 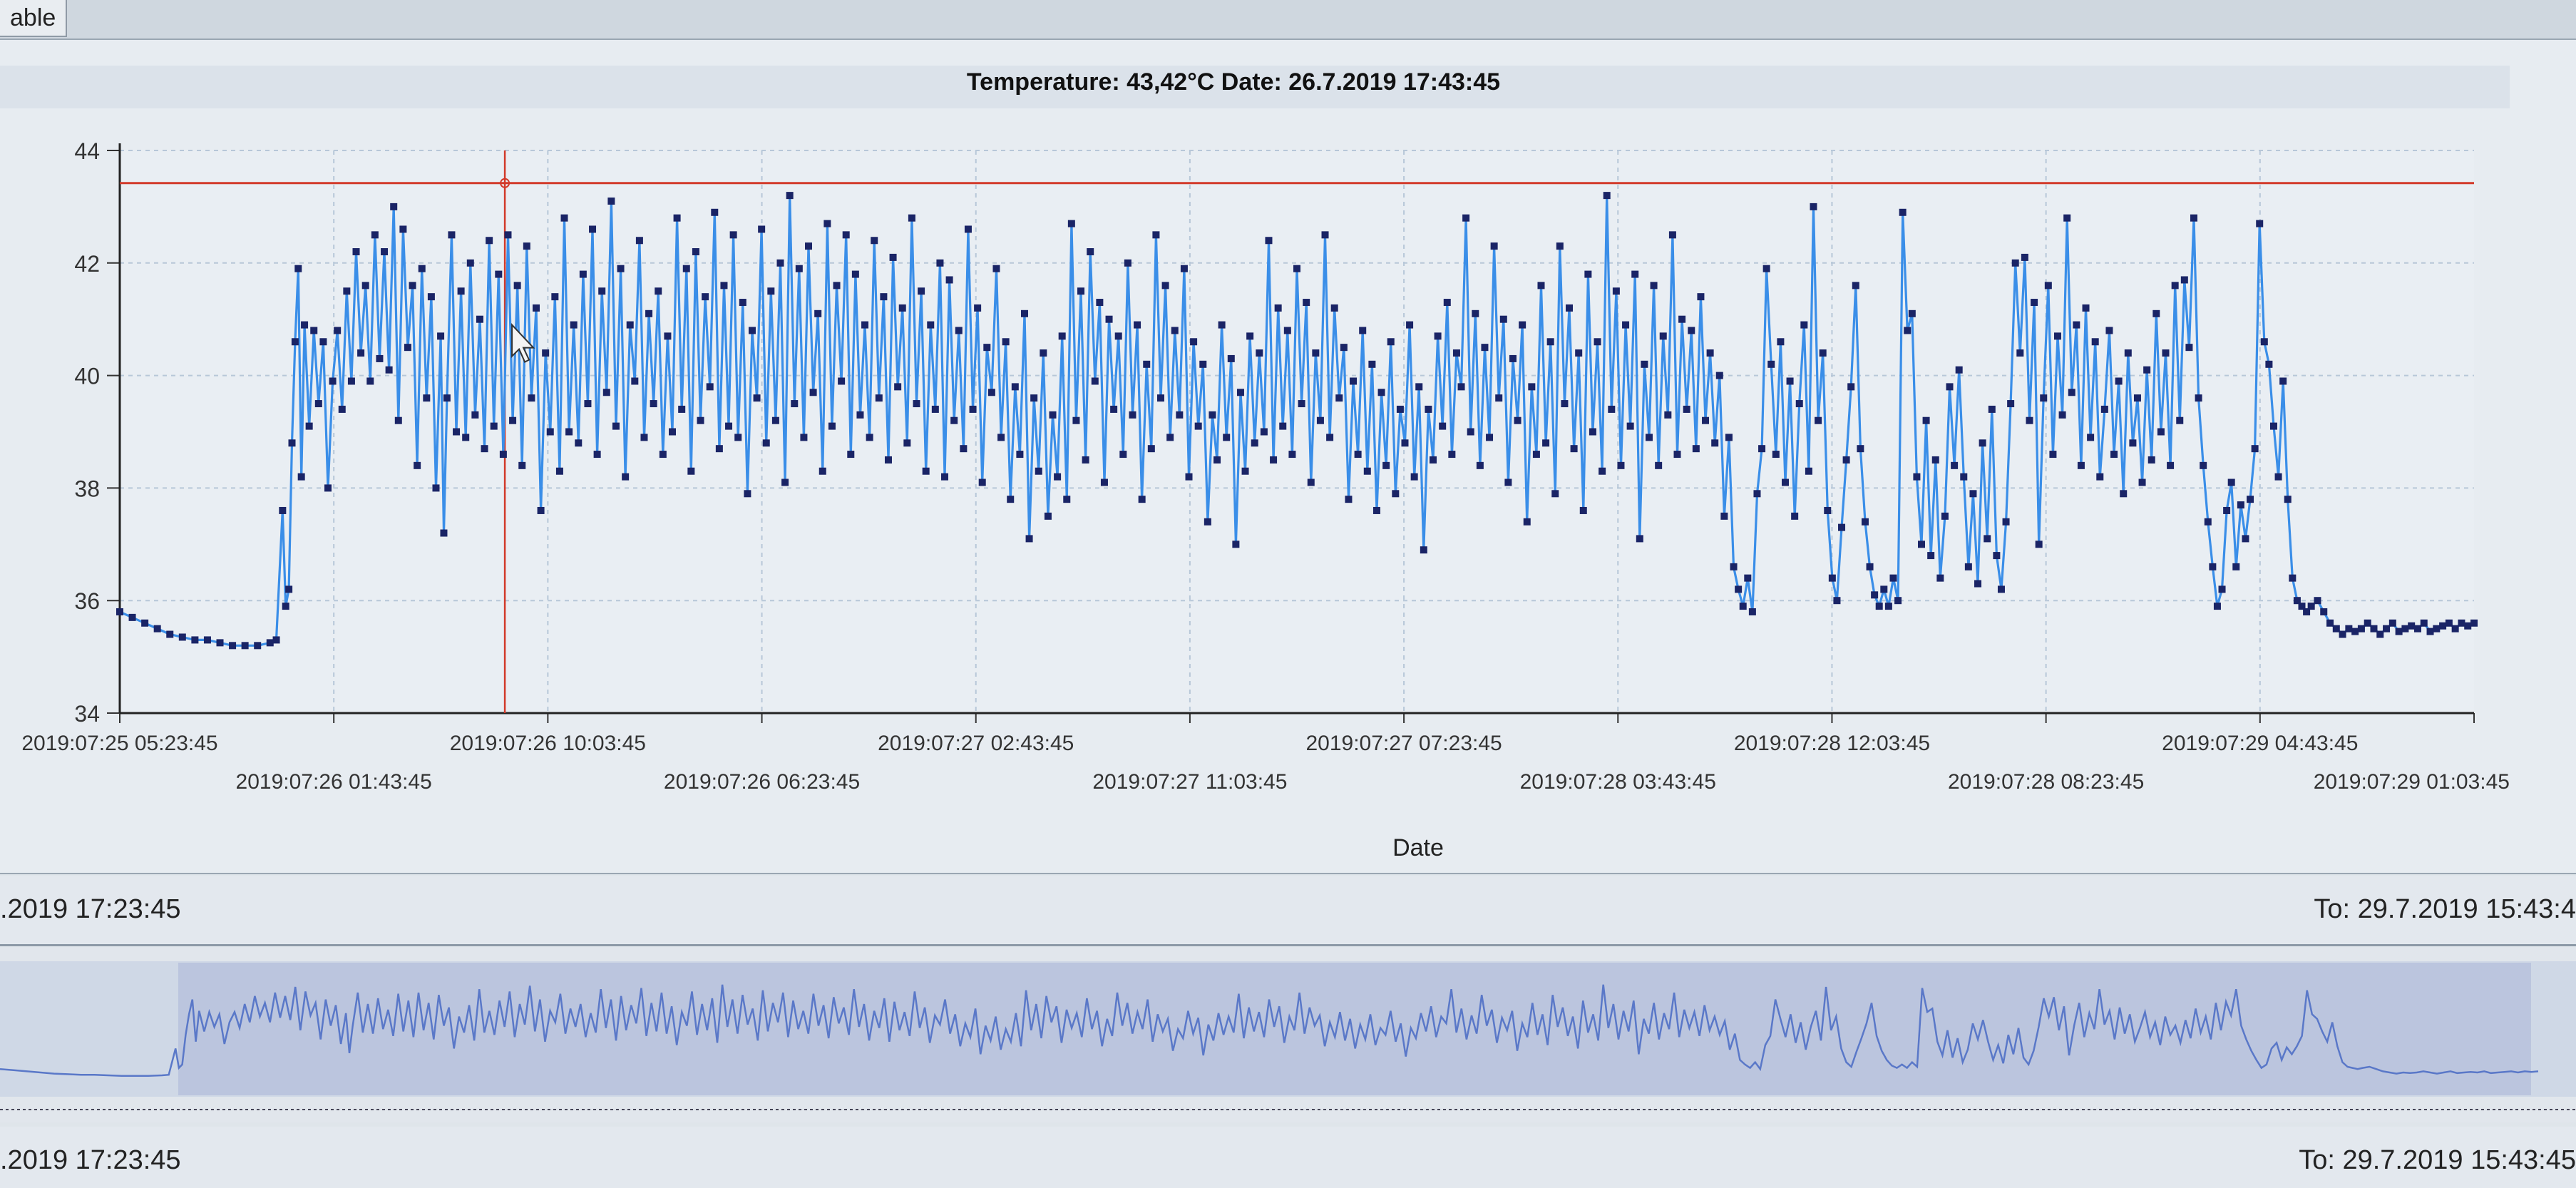 What do you see at coordinates (34, 18) in the screenshot?
I see `tab-table: able` at bounding box center [34, 18].